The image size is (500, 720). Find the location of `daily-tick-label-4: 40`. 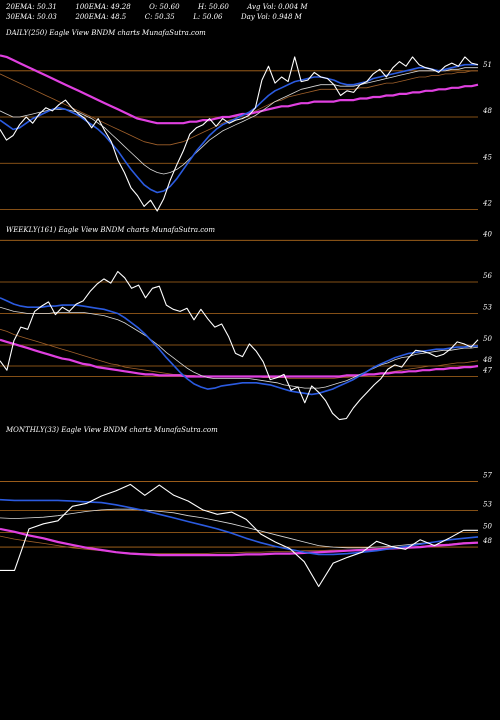

daily-tick-label-4: 40 is located at coordinates (487, 234).